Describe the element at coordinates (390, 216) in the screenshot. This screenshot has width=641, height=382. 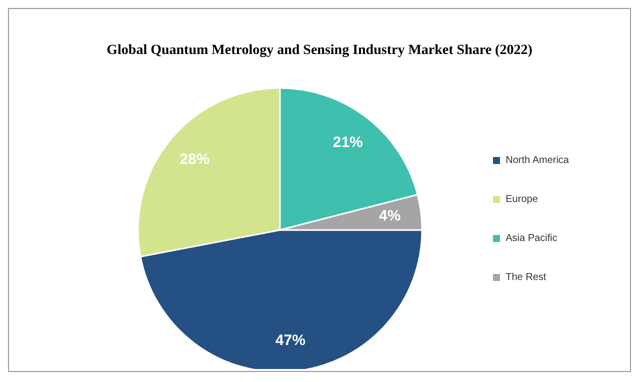
I see `data-label: 4%` at that location.